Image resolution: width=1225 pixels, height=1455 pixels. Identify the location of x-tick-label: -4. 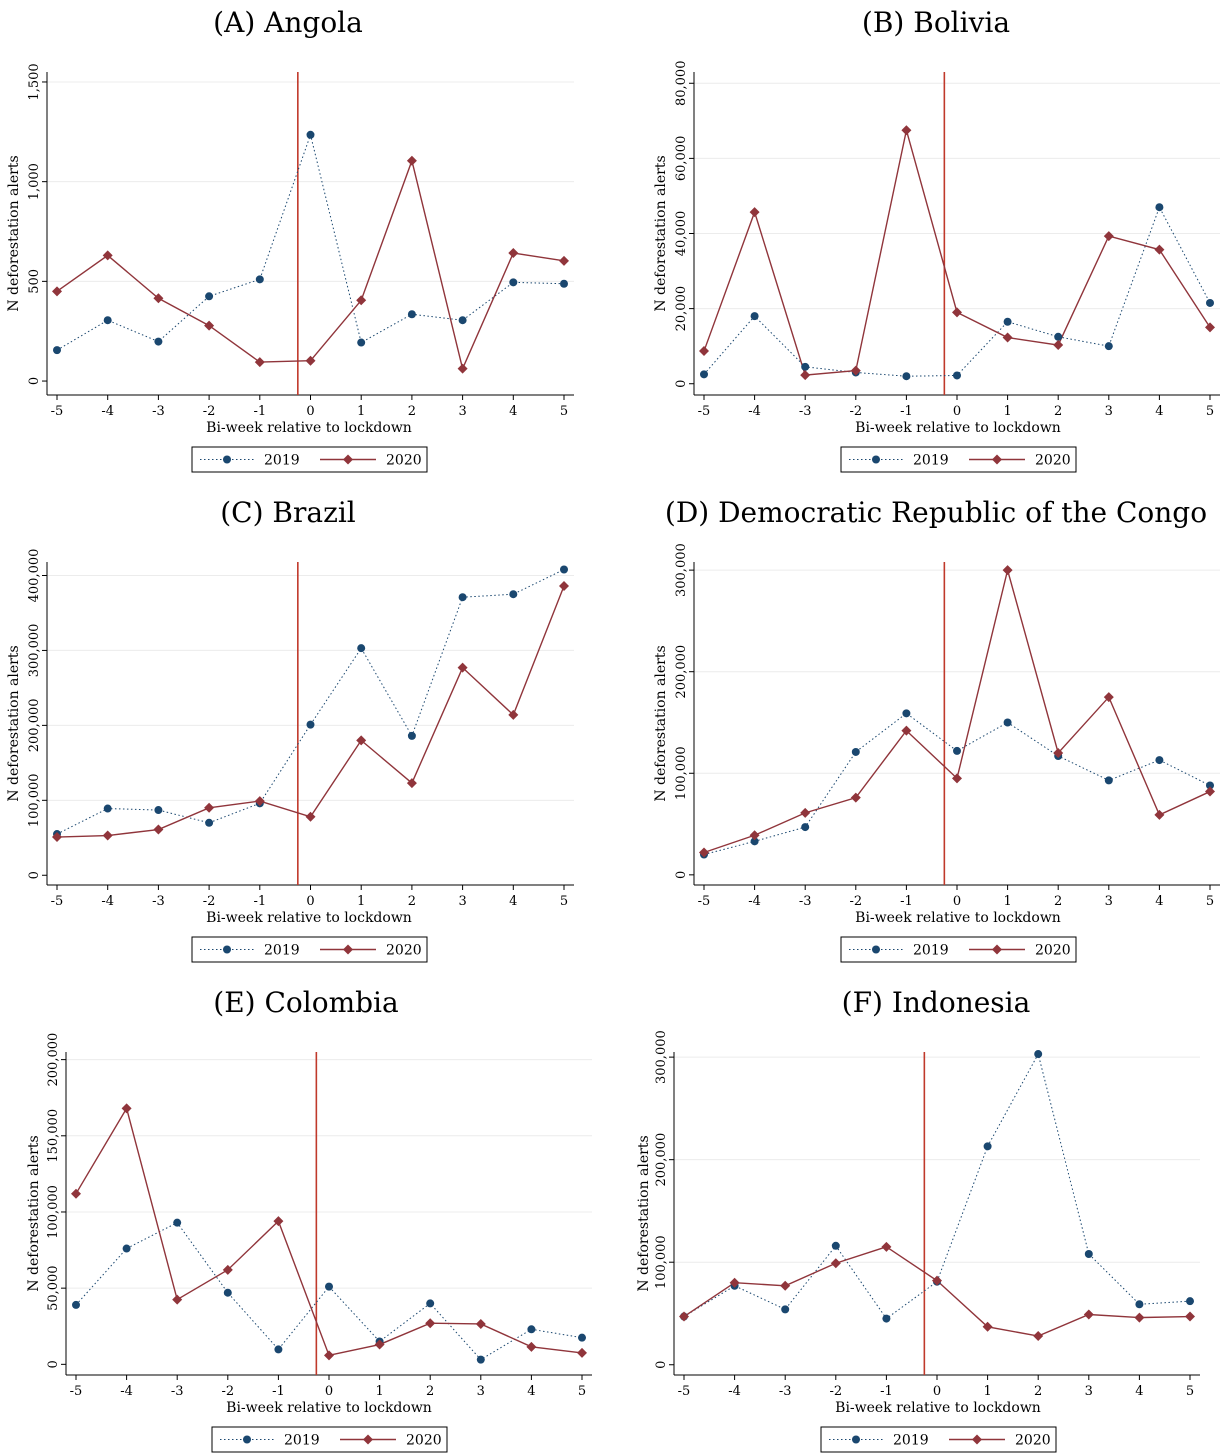
(107, 411).